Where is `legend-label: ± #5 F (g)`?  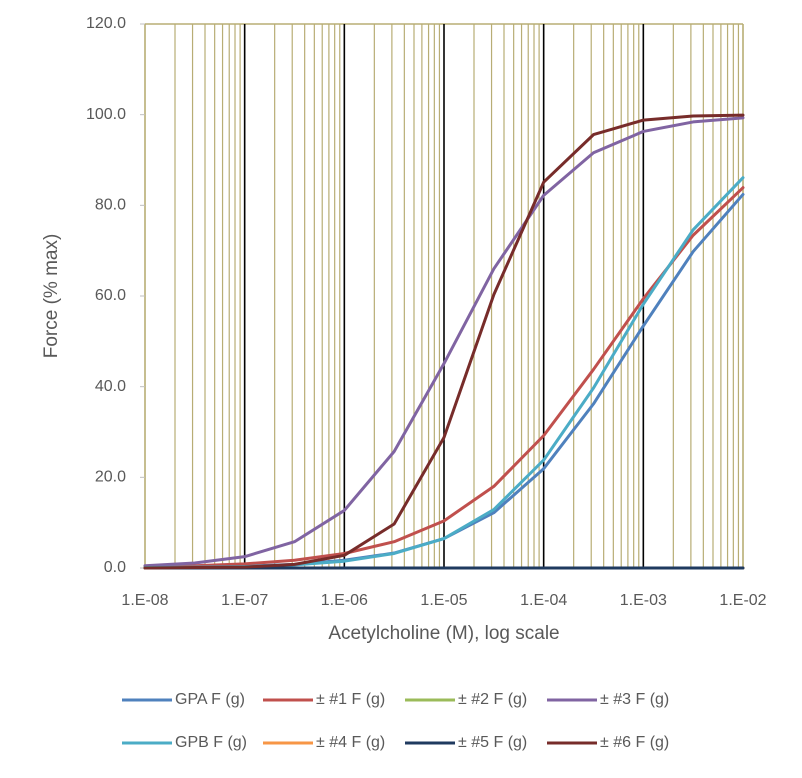 legend-label: ± #5 F (g) is located at coordinates (492, 742).